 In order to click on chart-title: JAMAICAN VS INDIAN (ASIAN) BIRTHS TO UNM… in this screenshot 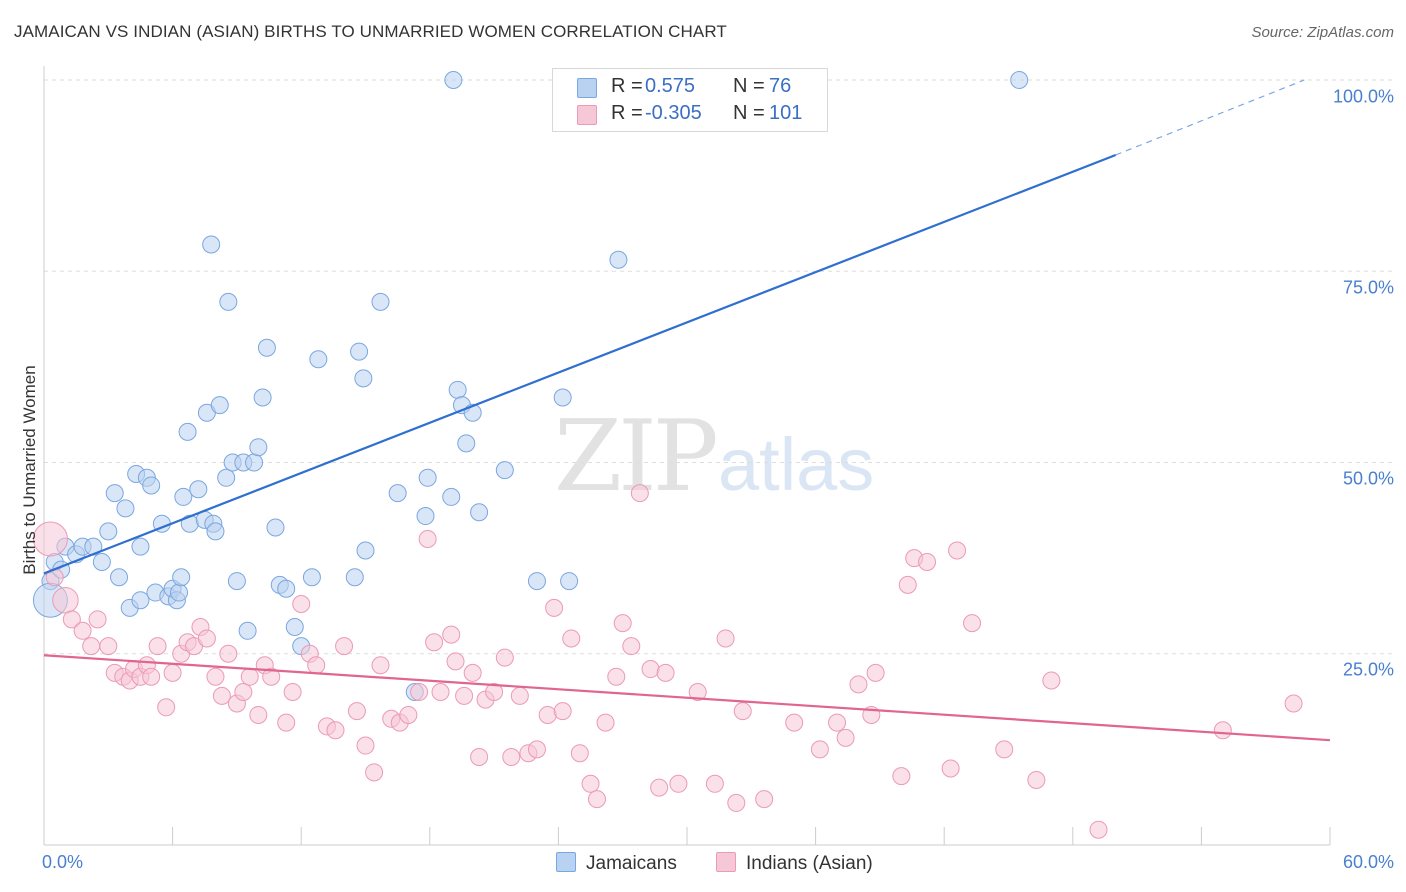, I will do `click(370, 31)`.